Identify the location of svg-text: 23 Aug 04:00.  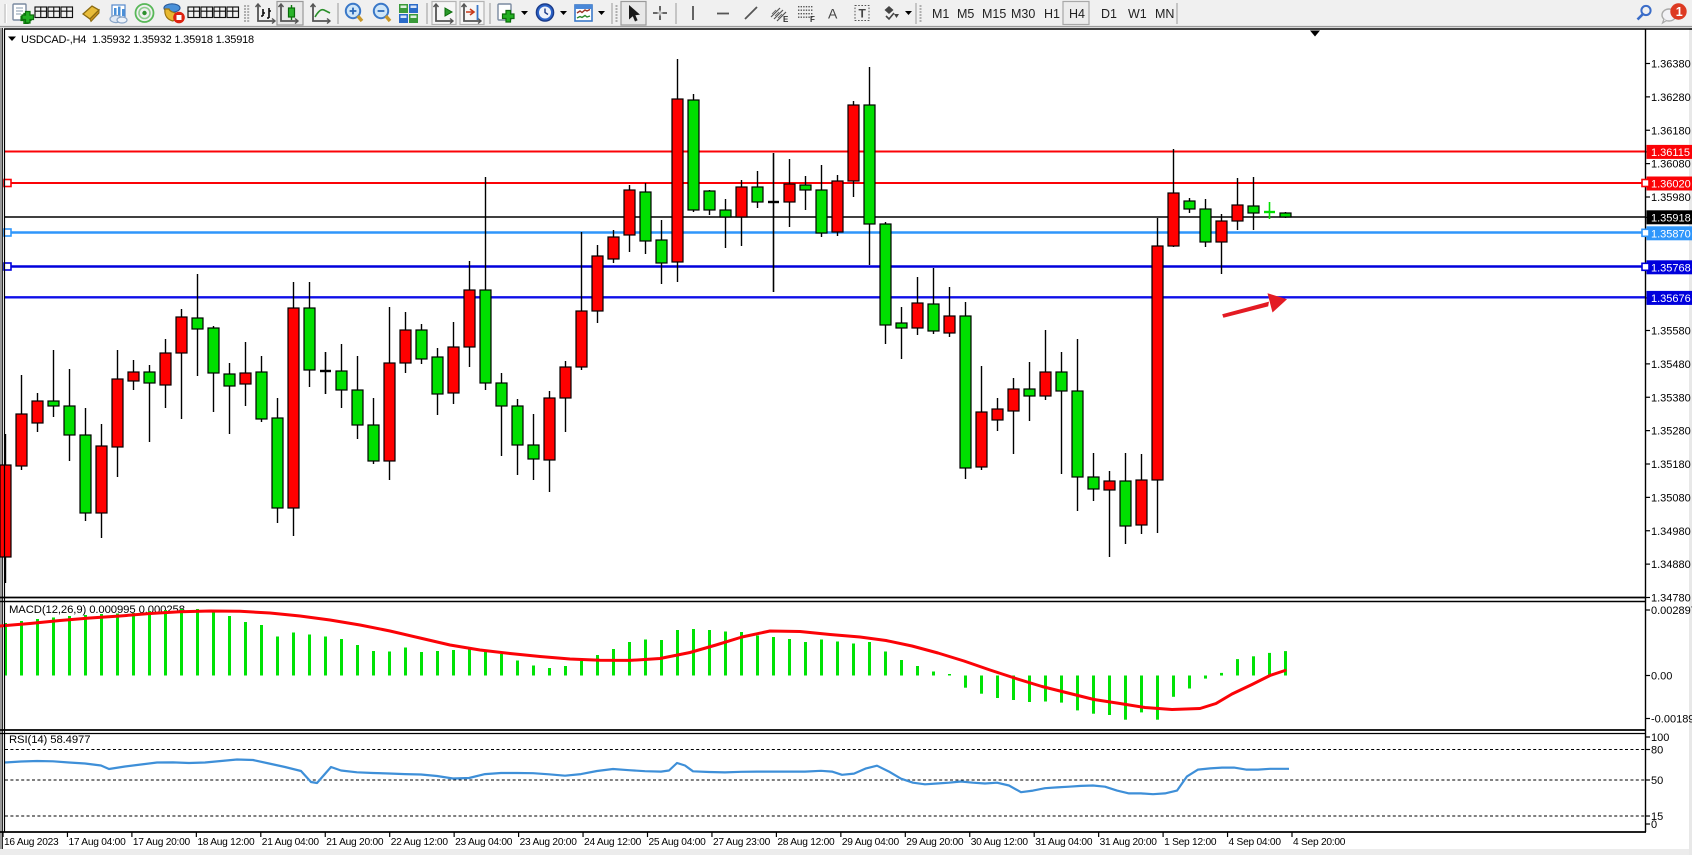
(484, 842).